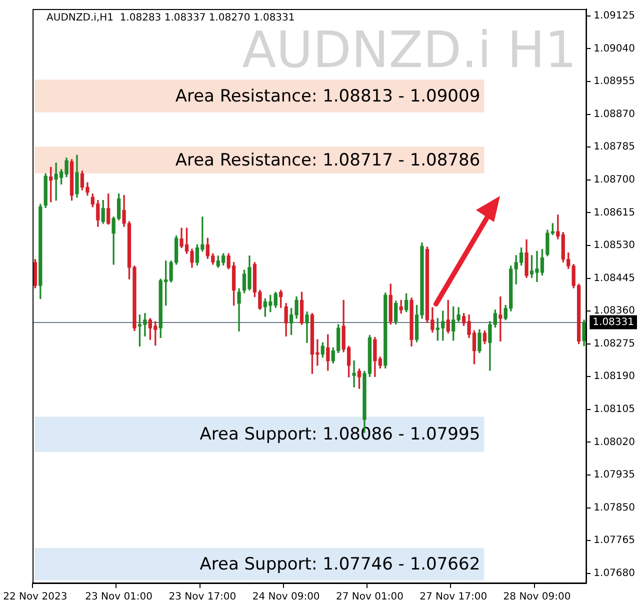 The width and height of the screenshot is (642, 608). Describe the element at coordinates (615, 180) in the screenshot. I see `y-tick-label: 1.08700` at that location.